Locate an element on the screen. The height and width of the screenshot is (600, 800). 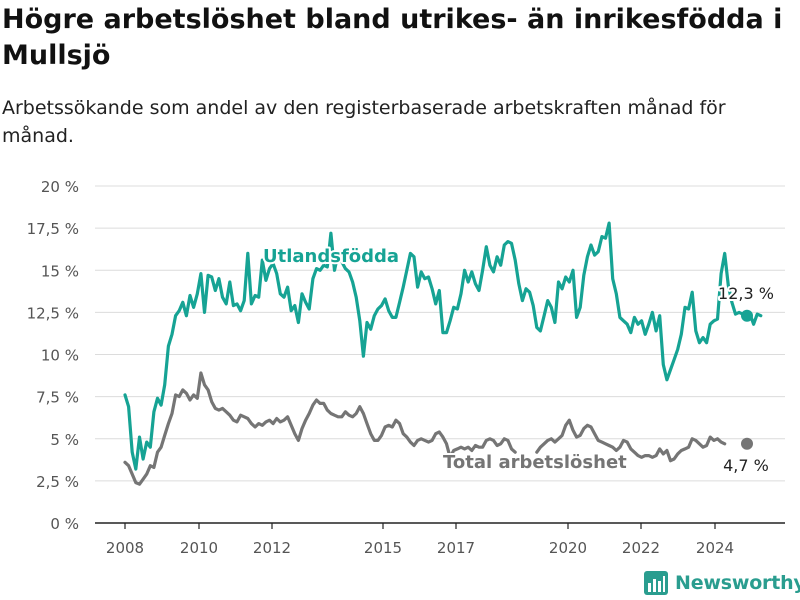
y-tick-label: 20 % is located at coordinates (60, 187).